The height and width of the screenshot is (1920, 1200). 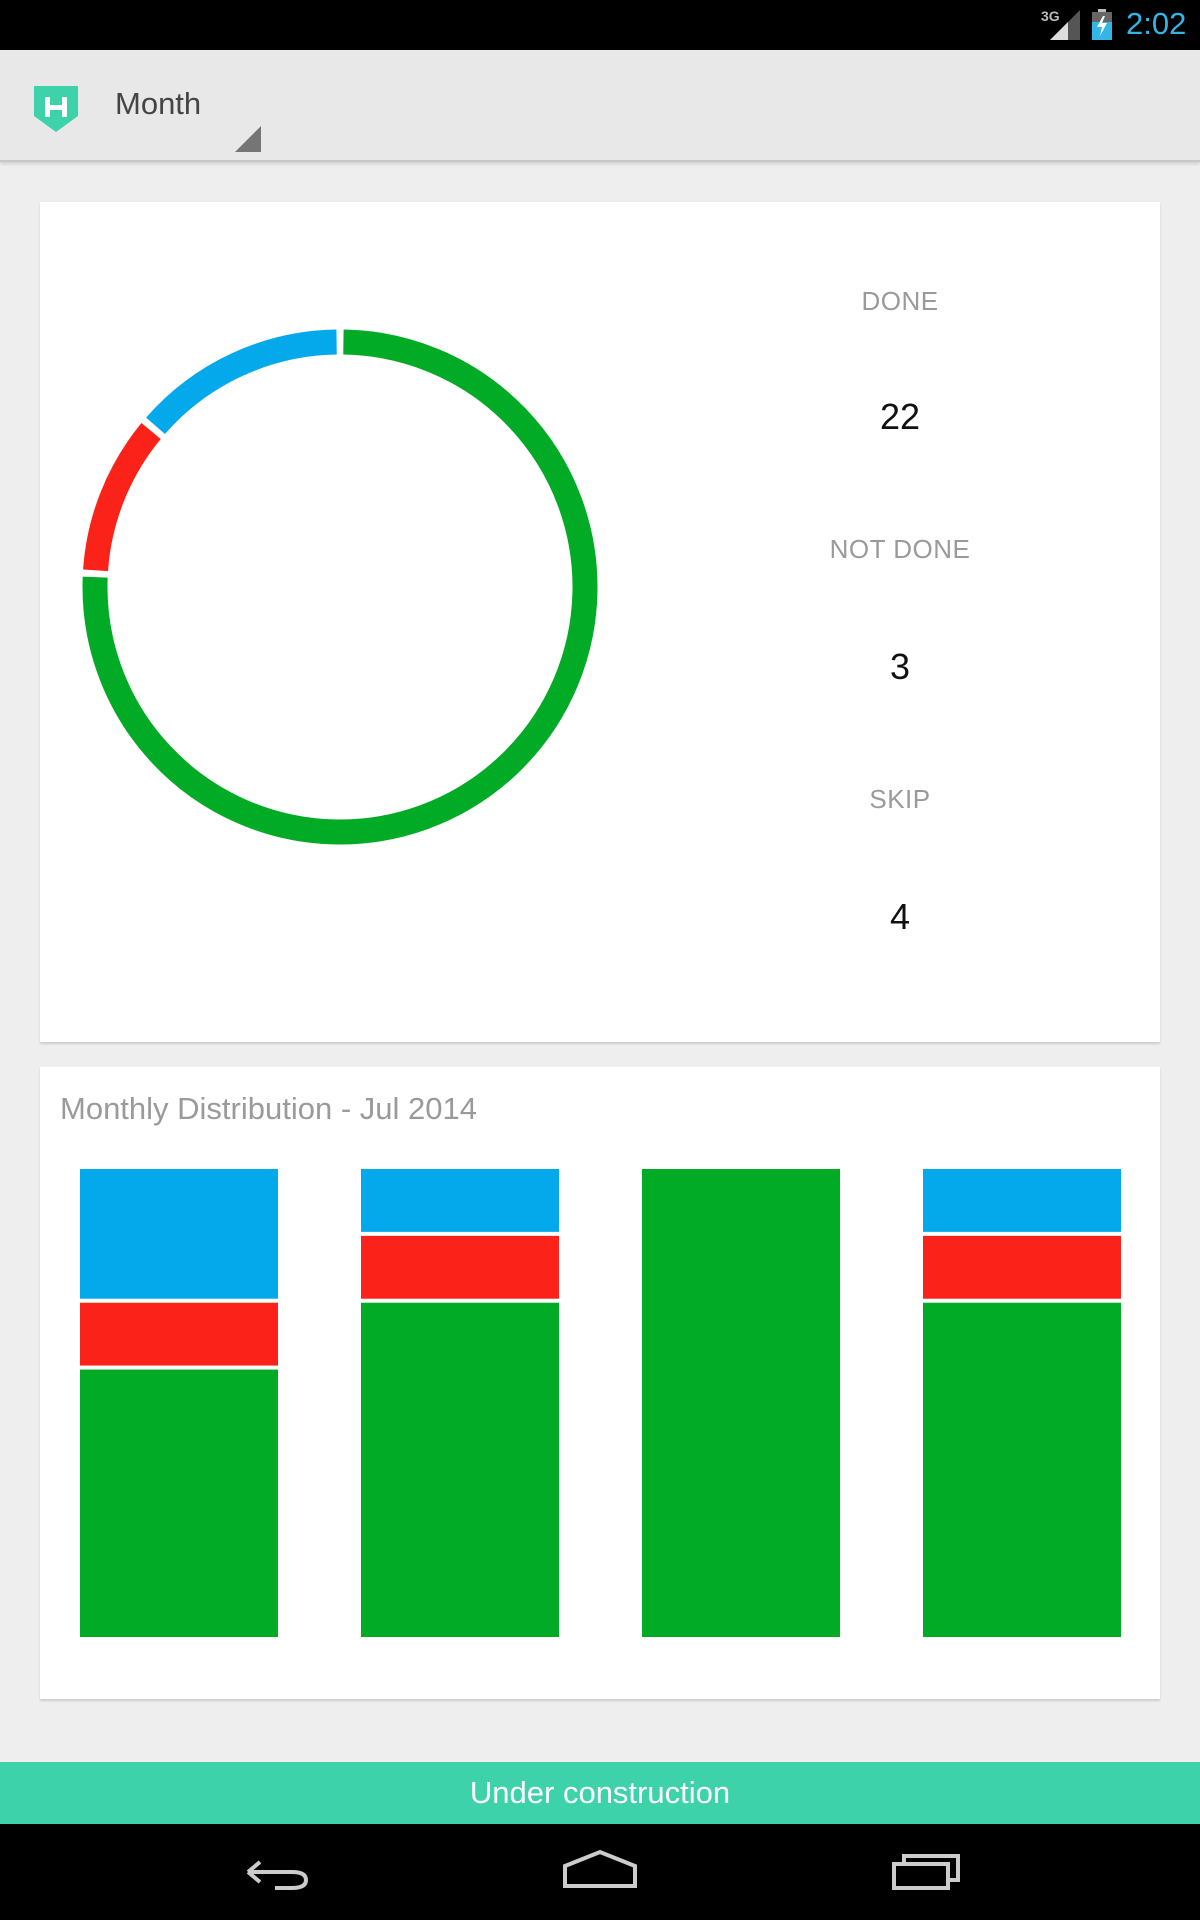 What do you see at coordinates (1050, 16) in the screenshot?
I see `network-type: 3G` at bounding box center [1050, 16].